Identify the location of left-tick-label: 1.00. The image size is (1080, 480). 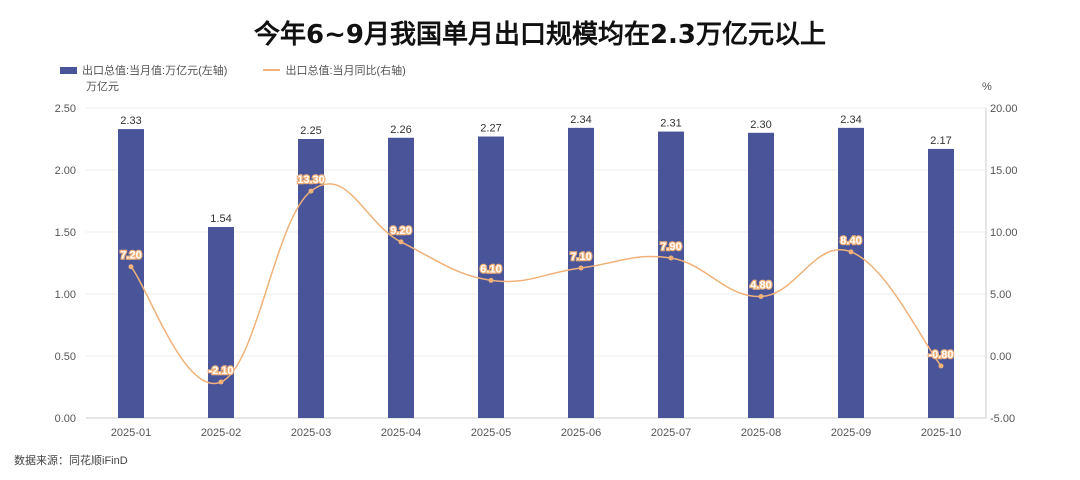
(65, 295).